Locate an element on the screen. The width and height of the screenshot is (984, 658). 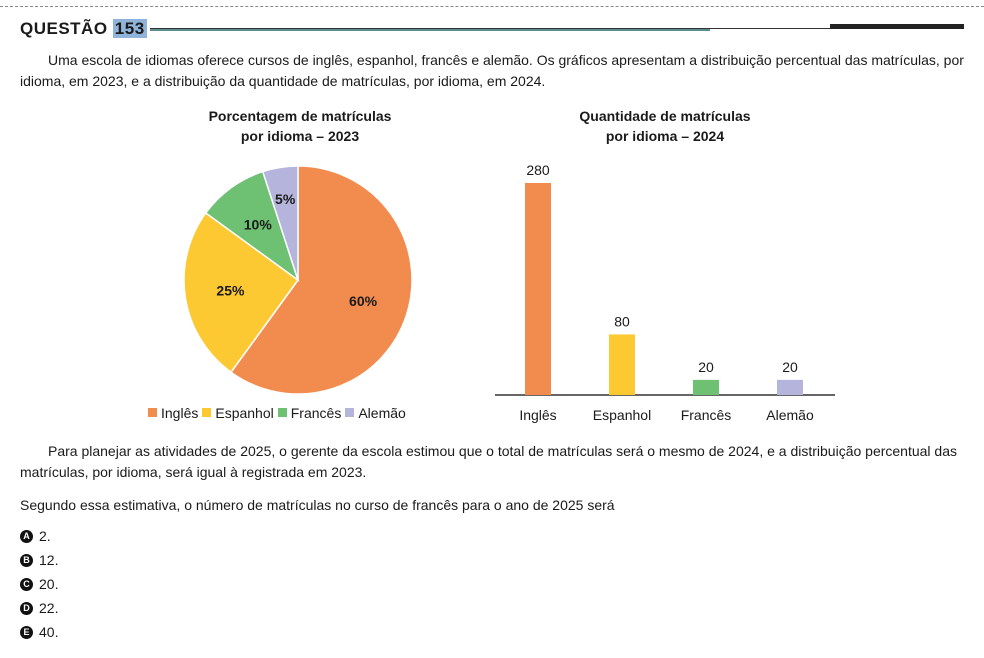
option-c: C 20. is located at coordinates (39, 584).